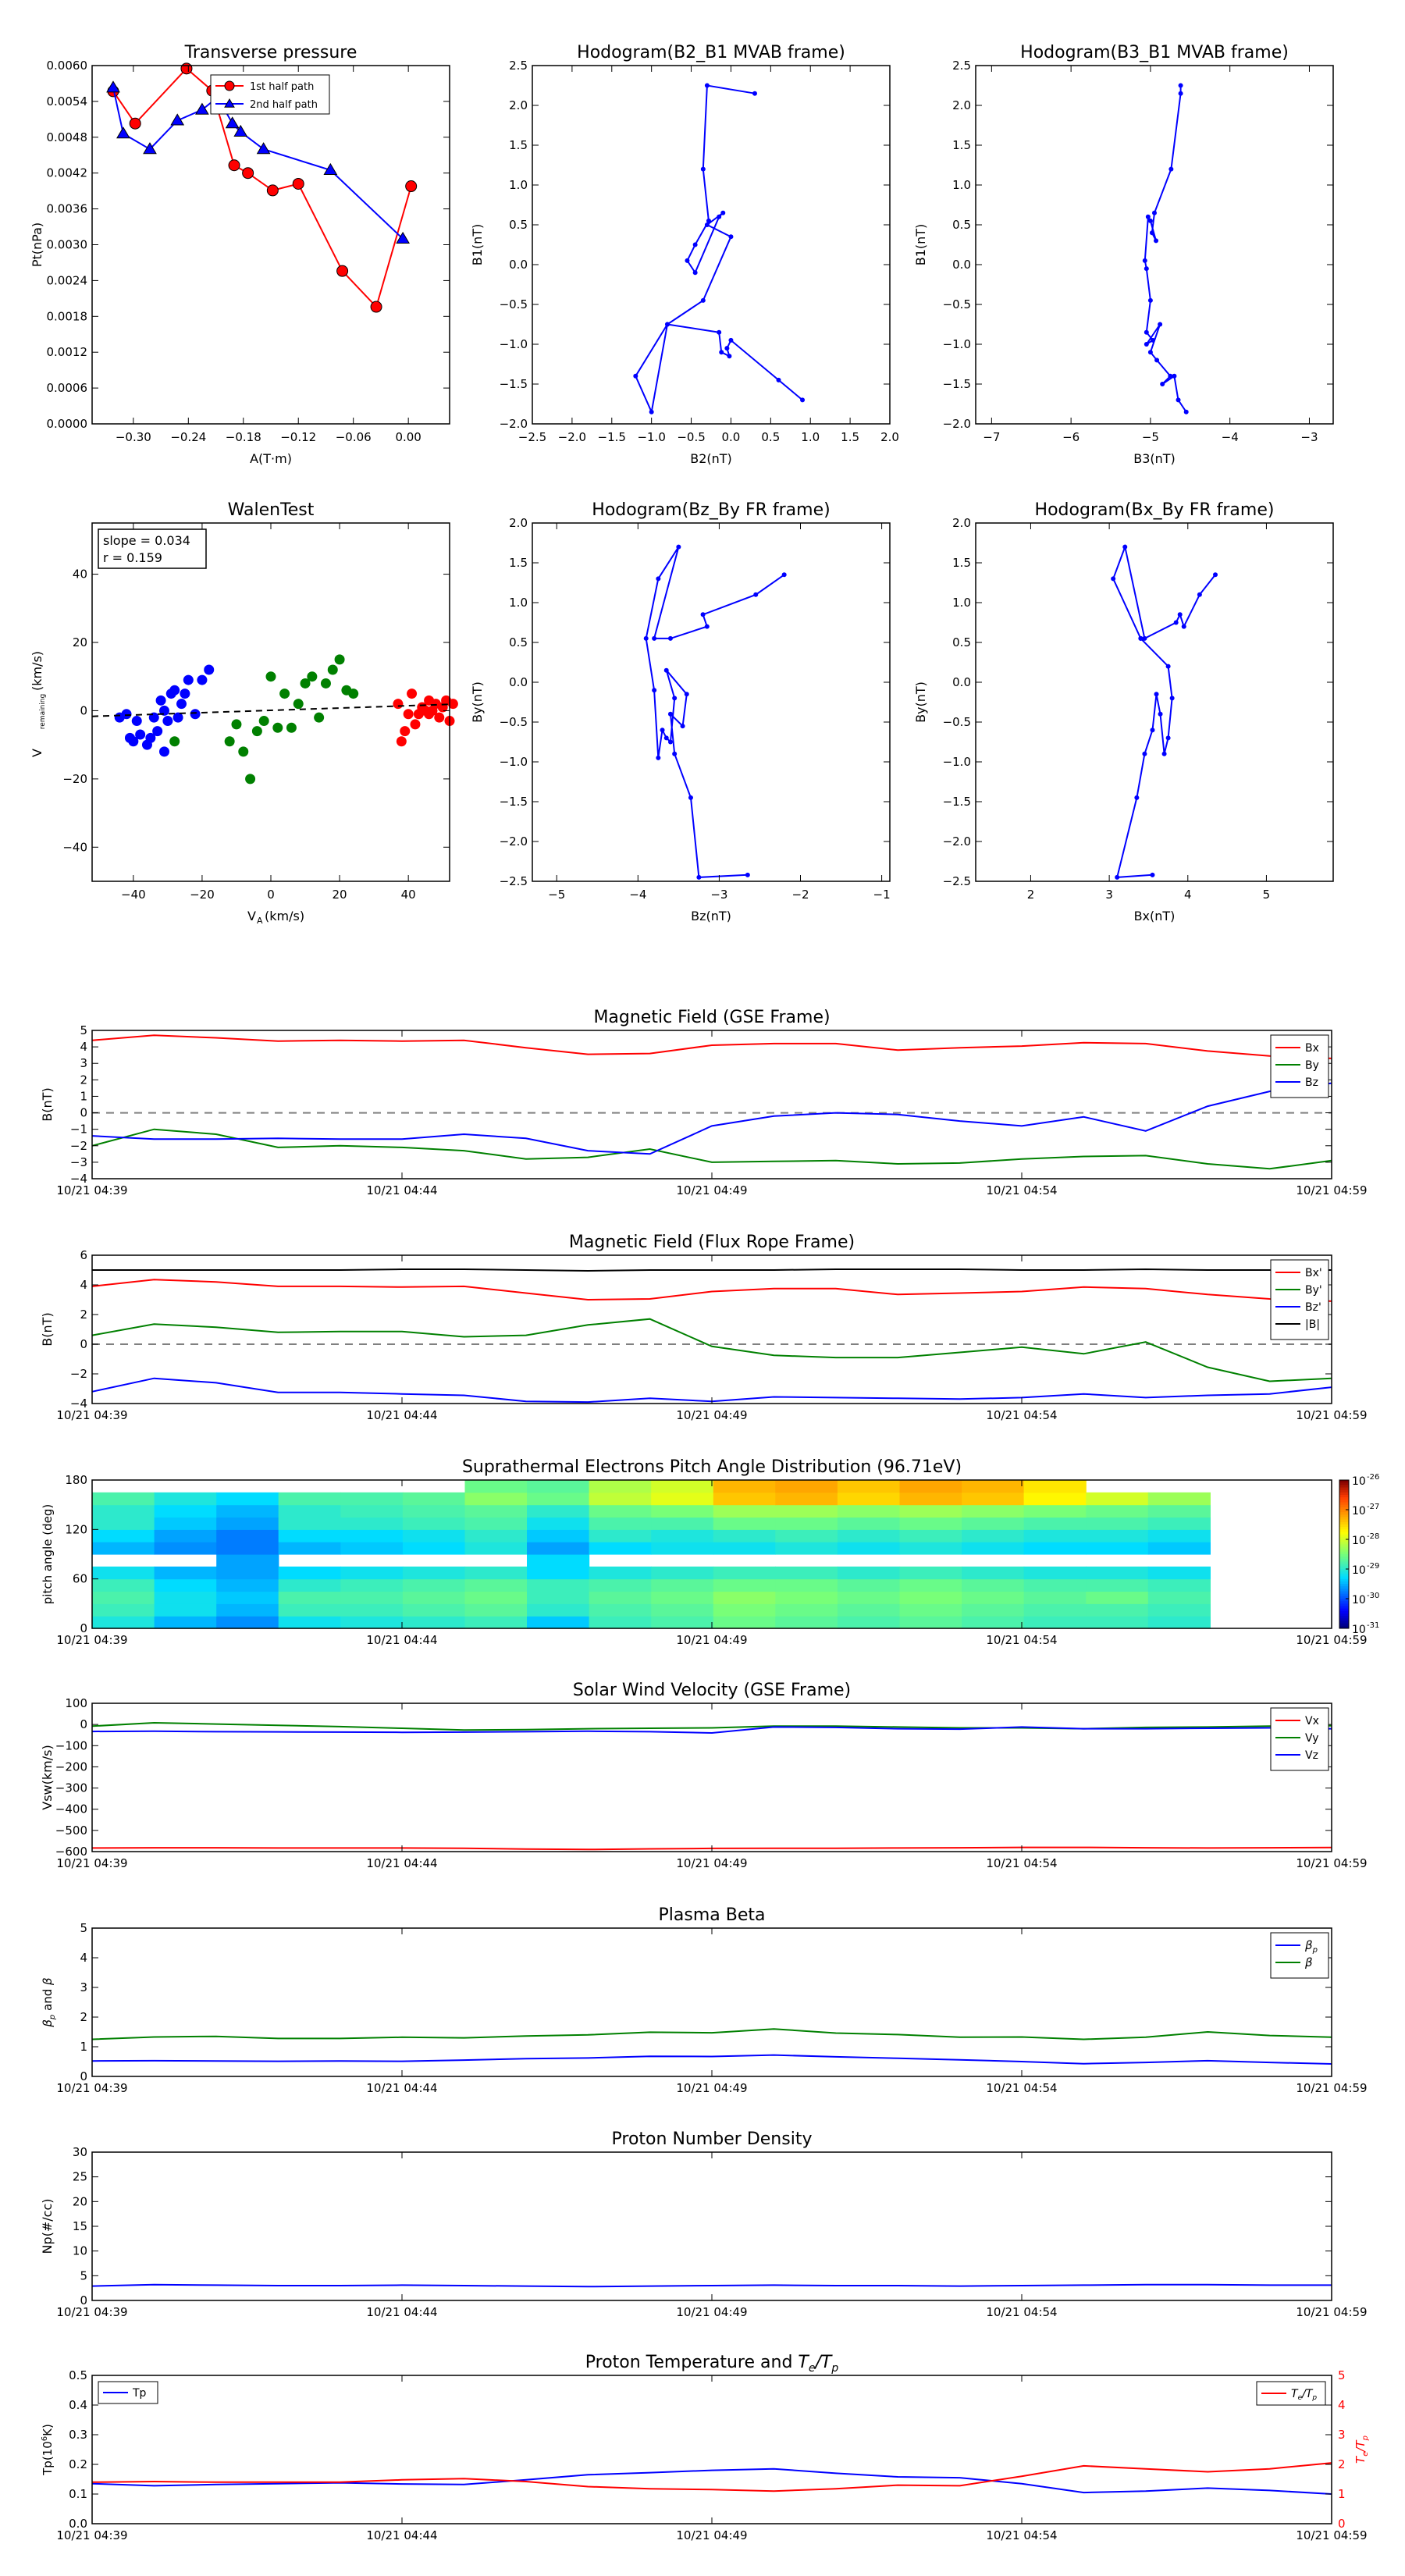 This screenshot has width=1405, height=2576. I want to click on colorbar-tick-label: 10, so click(1359, 1481).